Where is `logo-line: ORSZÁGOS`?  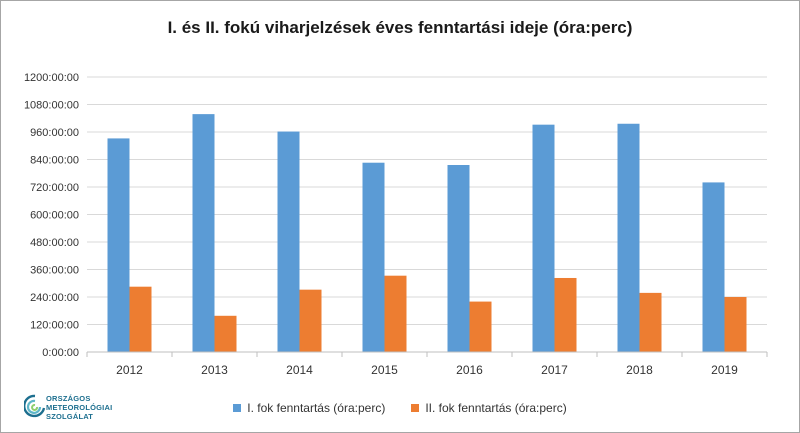 logo-line: ORSZÁGOS is located at coordinates (68, 398).